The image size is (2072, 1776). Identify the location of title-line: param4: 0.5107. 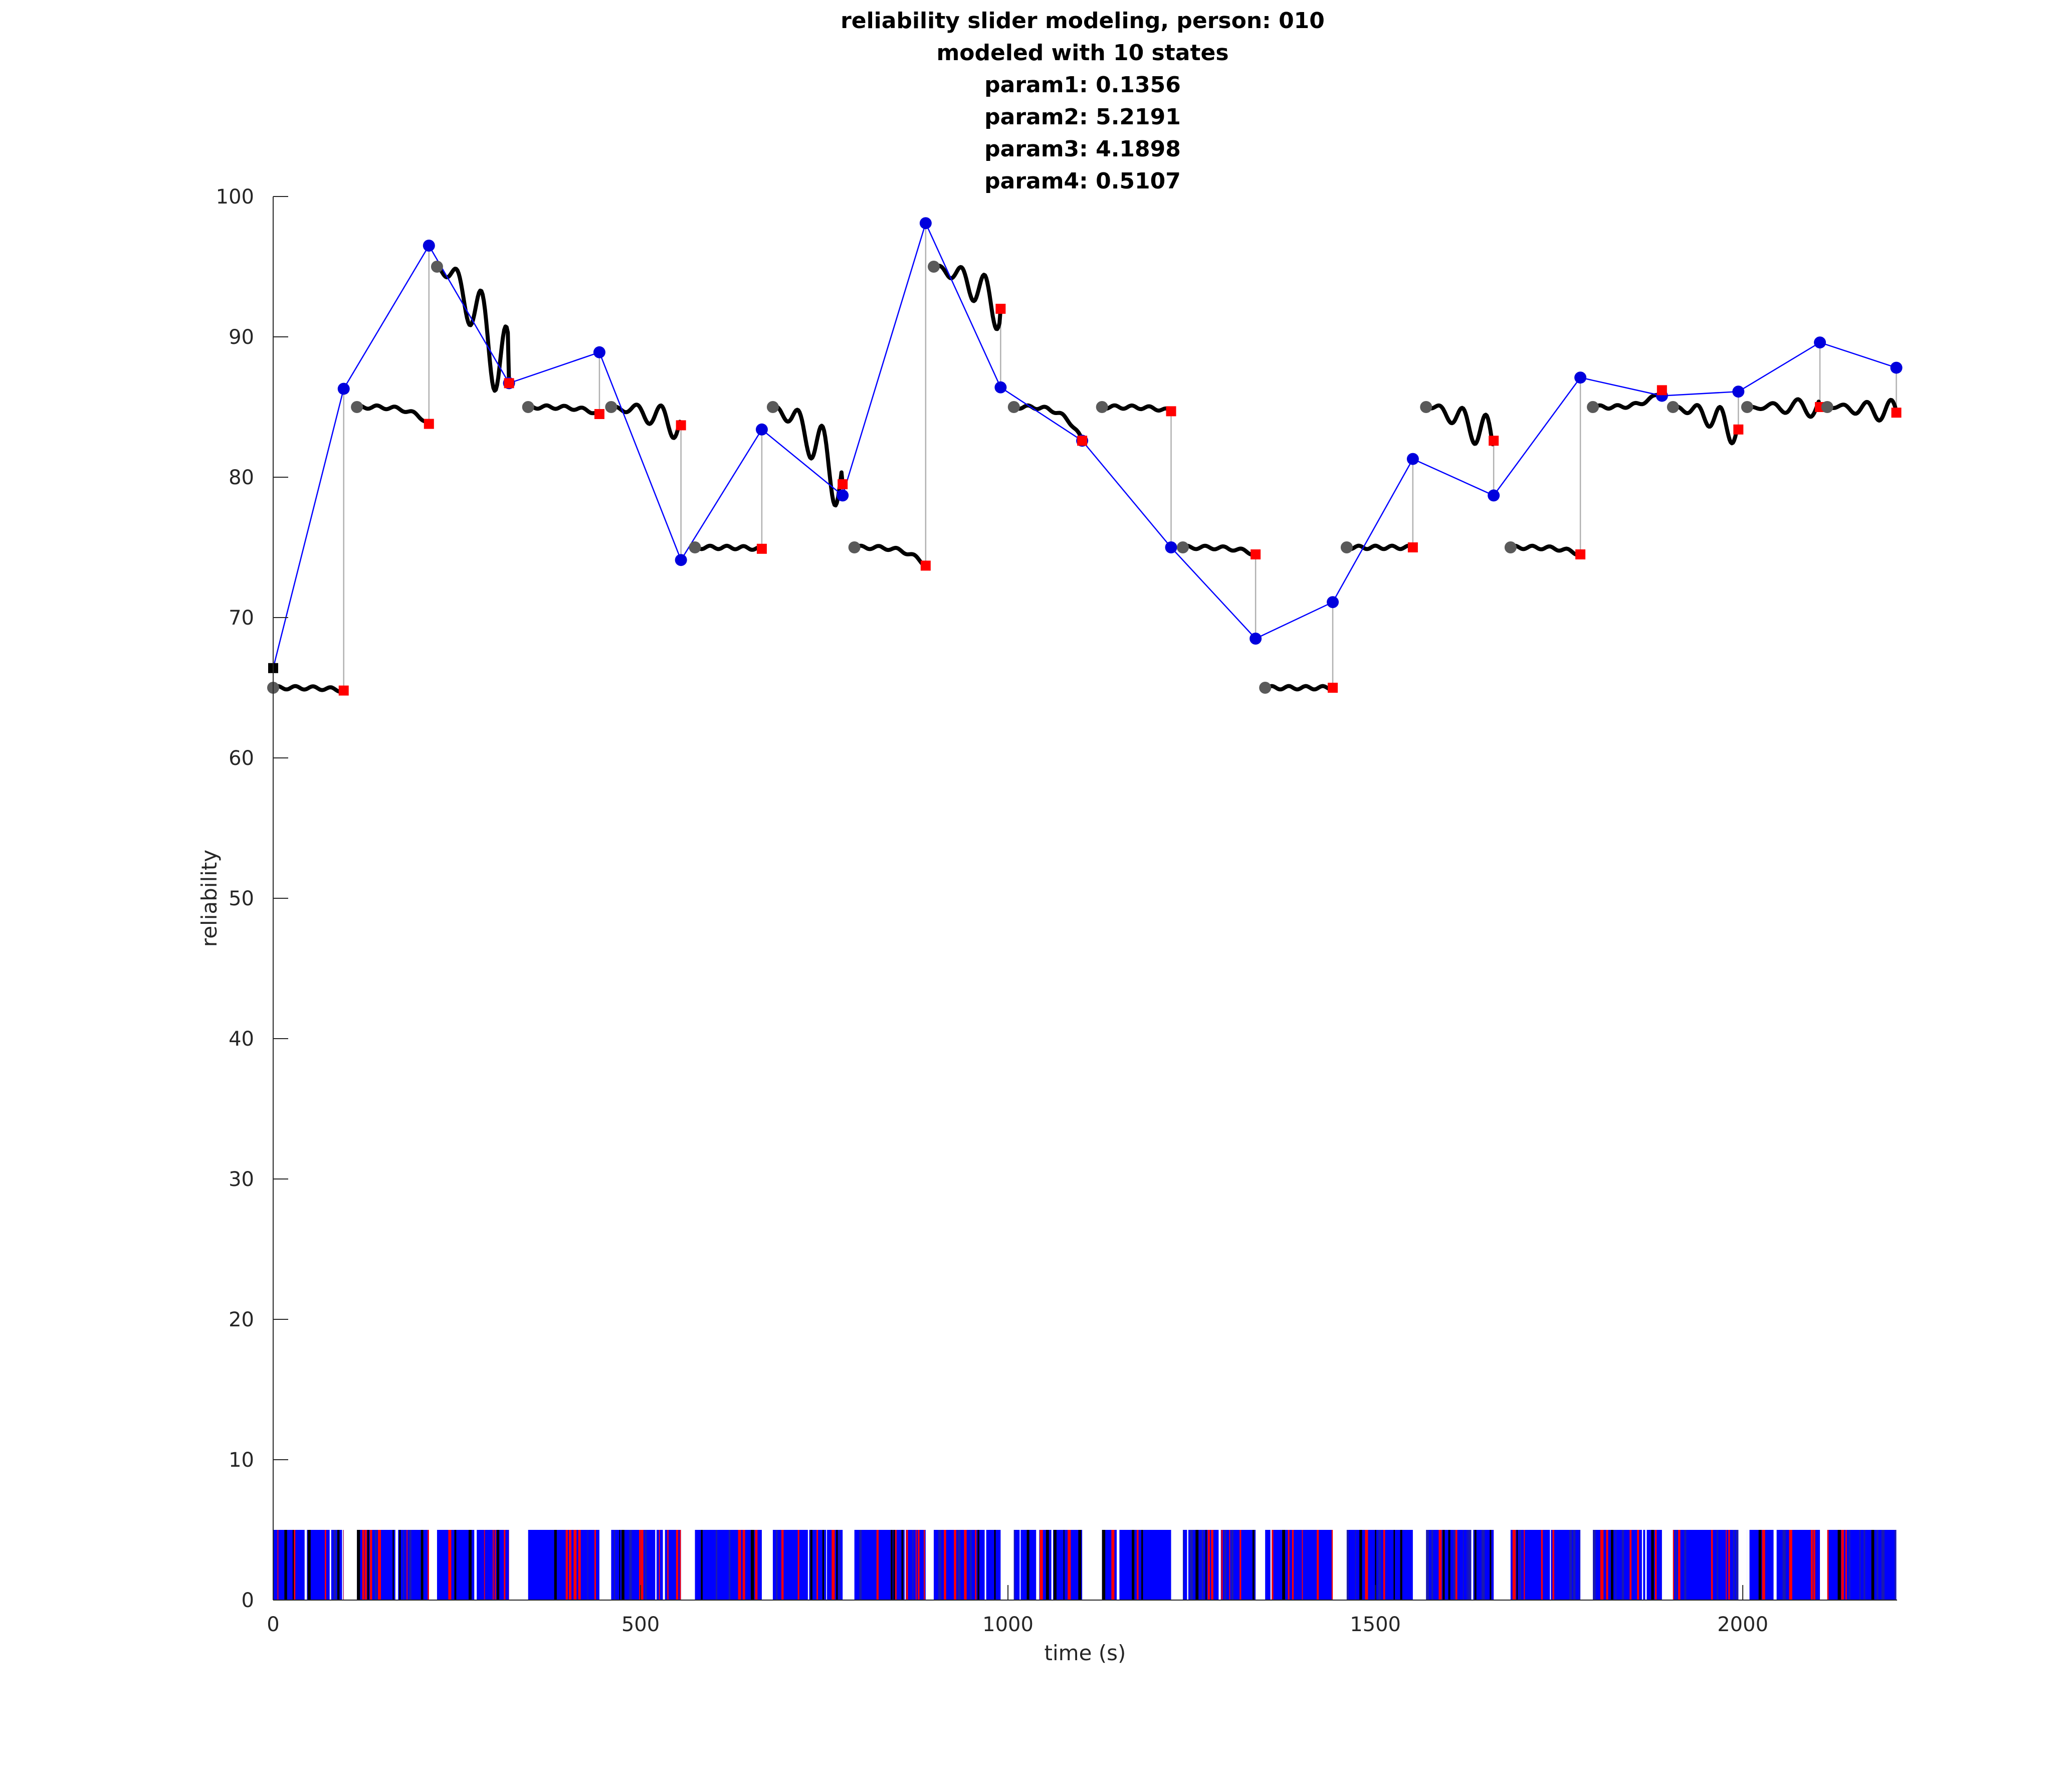
(1082, 181).